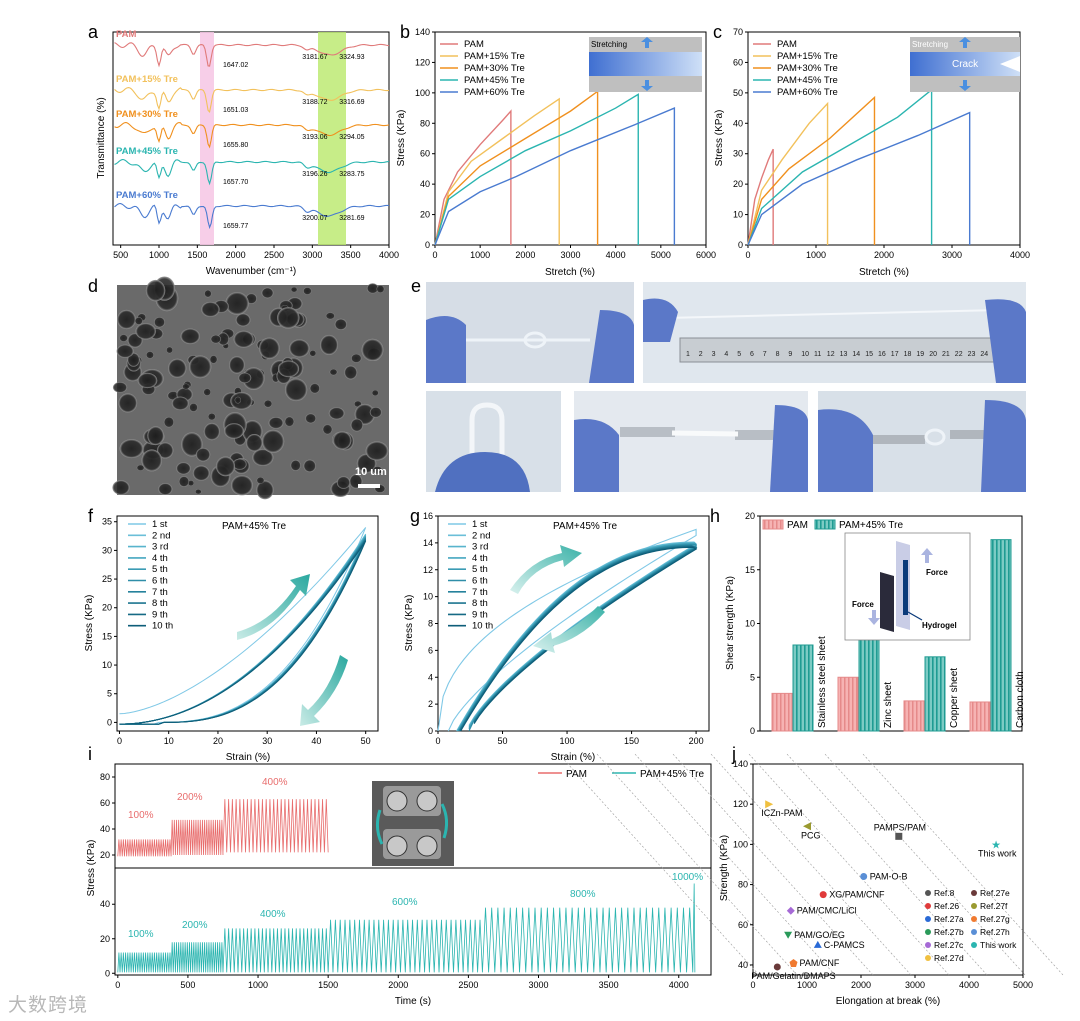 Image resolution: width=1080 pixels, height=1021 pixels. What do you see at coordinates (494, 80) in the screenshot?
I see `legend-b-label: PAM+45% Tre` at bounding box center [494, 80].